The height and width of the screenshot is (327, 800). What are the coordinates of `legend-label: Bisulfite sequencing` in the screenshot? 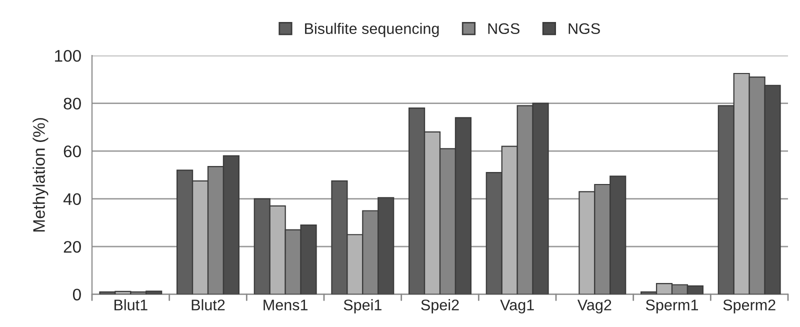 It's located at (372, 30).